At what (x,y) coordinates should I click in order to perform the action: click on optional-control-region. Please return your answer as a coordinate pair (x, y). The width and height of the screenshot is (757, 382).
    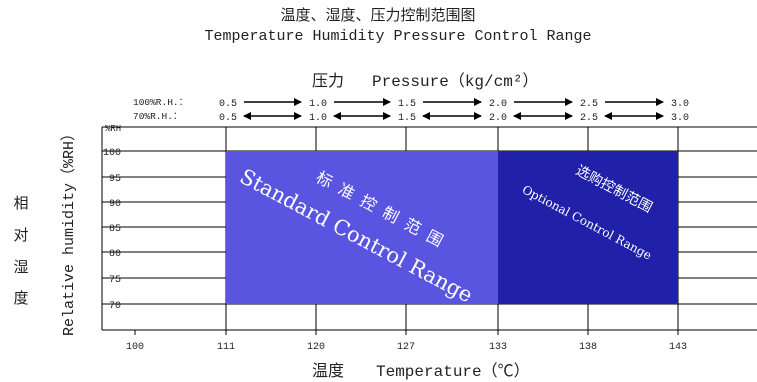
    Looking at the image, I should click on (588, 227).